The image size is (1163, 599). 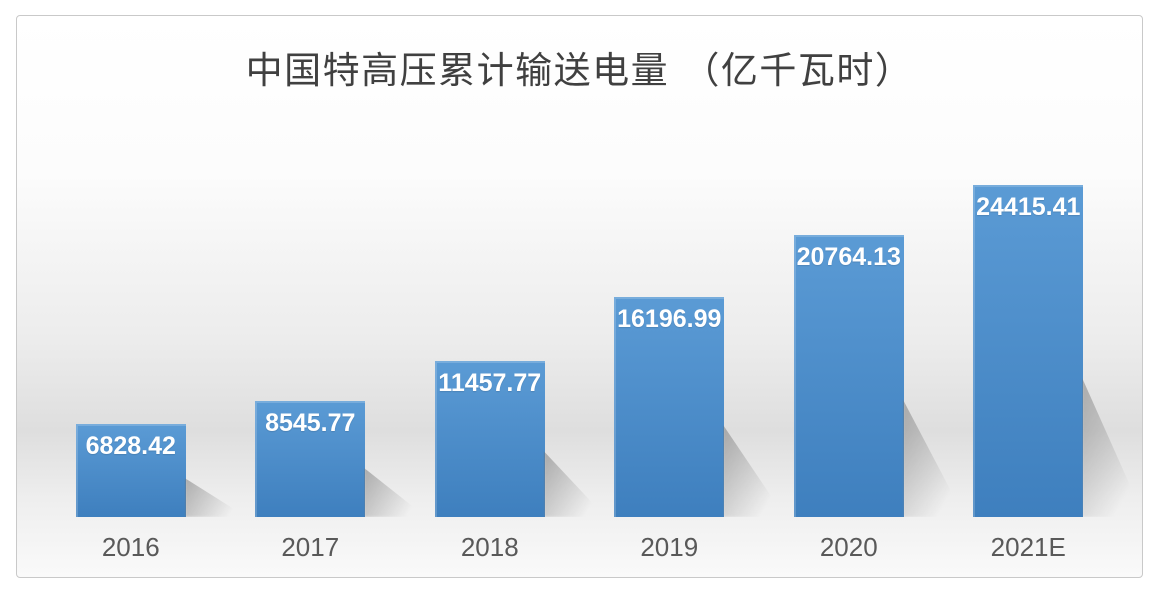 I want to click on bar-2018: 11457.77, so click(x=520, y=439).